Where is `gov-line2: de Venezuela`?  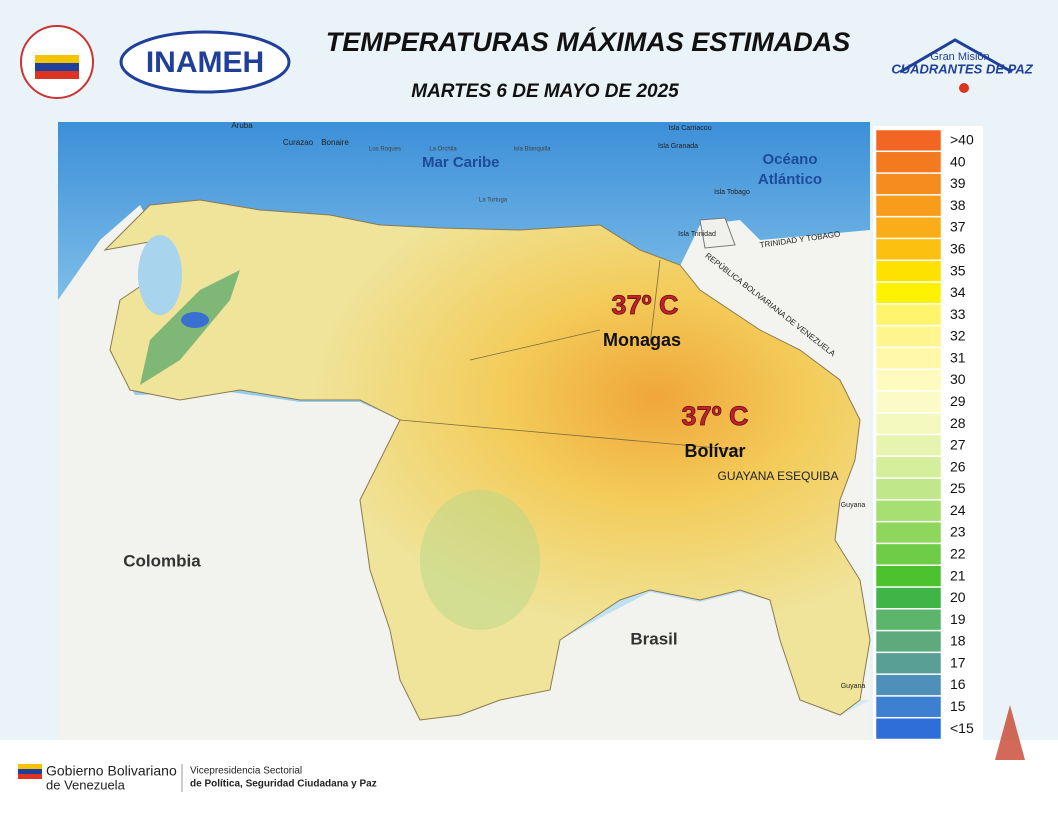
gov-line2: de Venezuela is located at coordinates (86, 784).